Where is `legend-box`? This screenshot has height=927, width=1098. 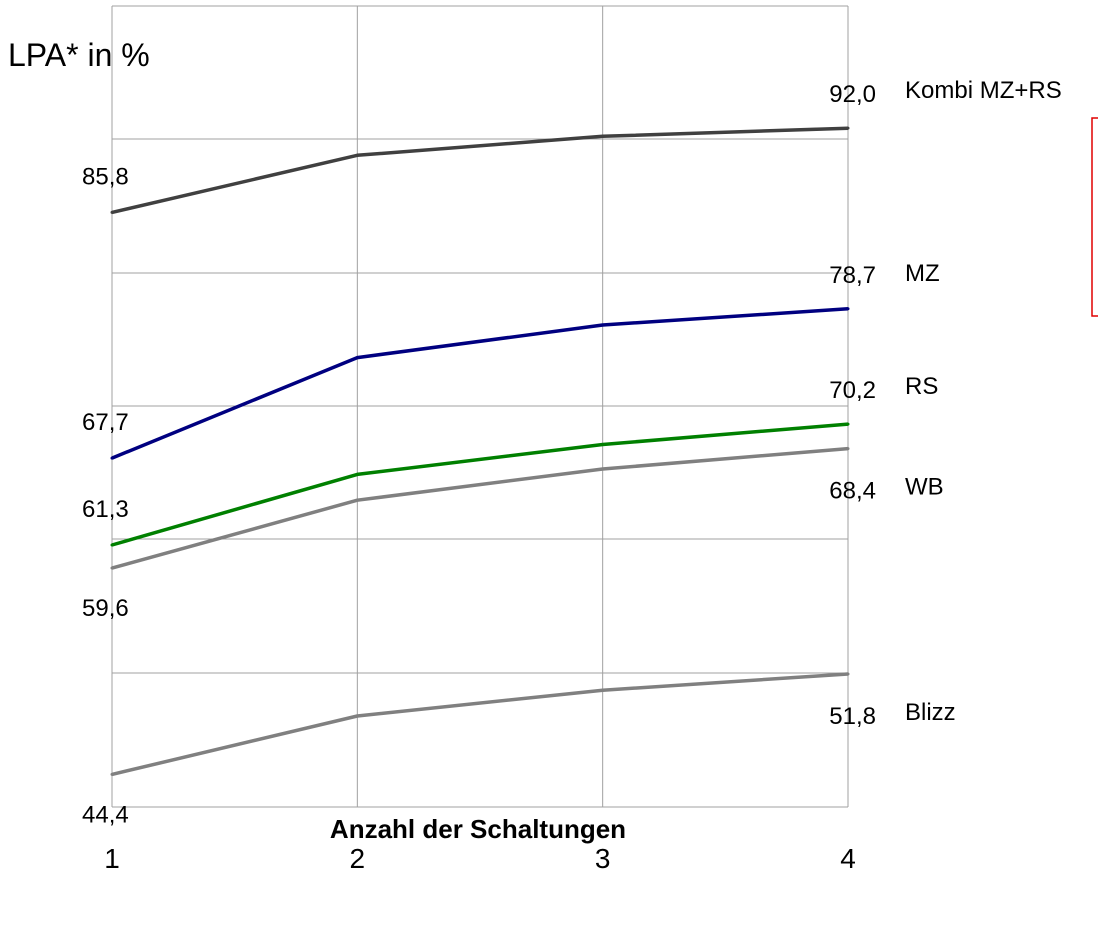
legend-box is located at coordinates (1094, 217).